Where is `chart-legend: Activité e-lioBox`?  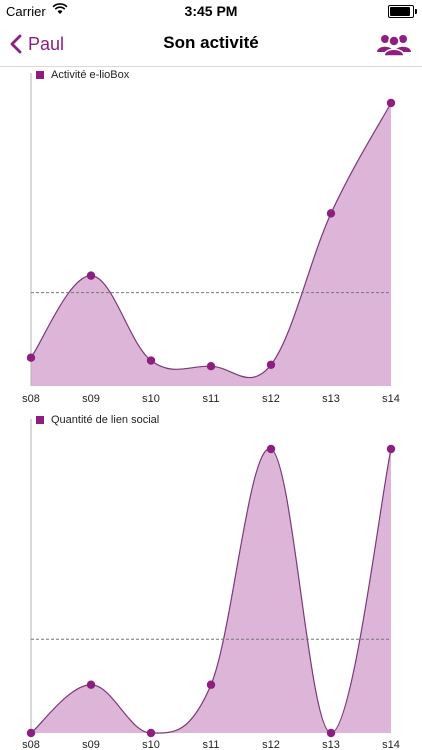 chart-legend: Activité e-lioBox is located at coordinates (82, 75).